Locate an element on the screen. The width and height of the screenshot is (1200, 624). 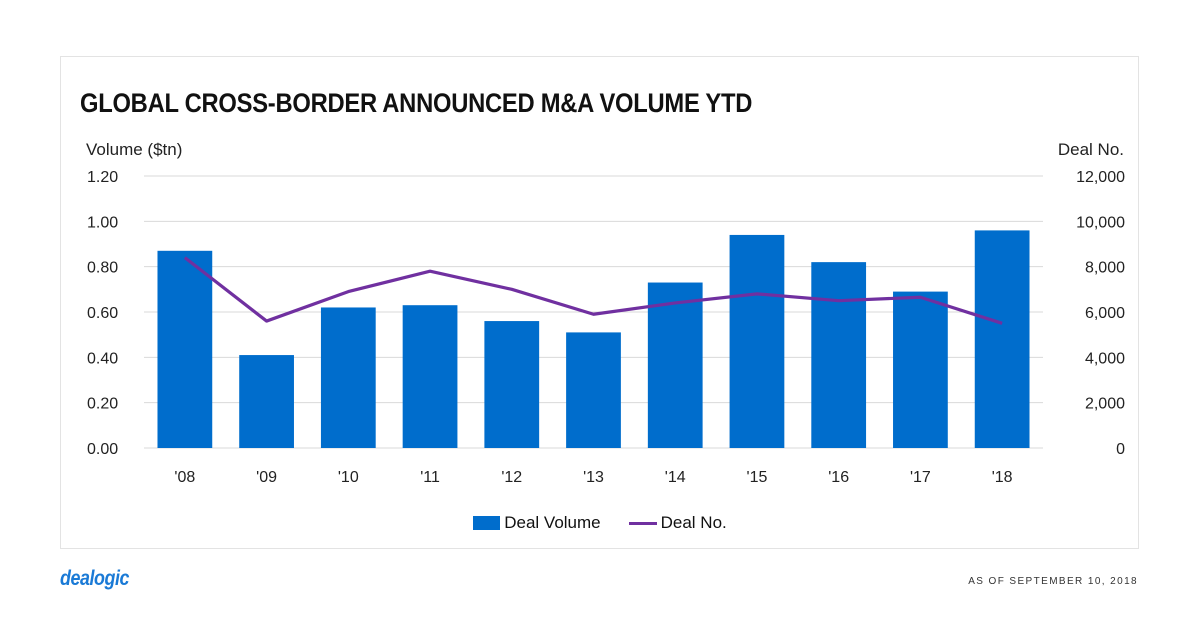
x-tick-label: '09 is located at coordinates (266, 477).